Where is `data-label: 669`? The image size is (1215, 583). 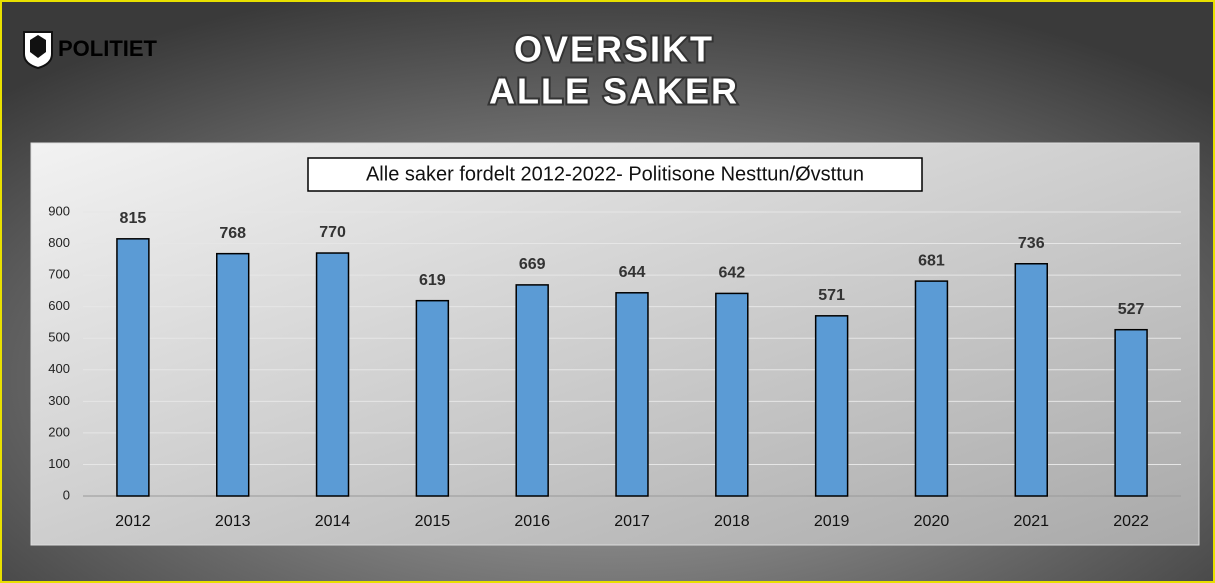 data-label: 669 is located at coordinates (532, 264).